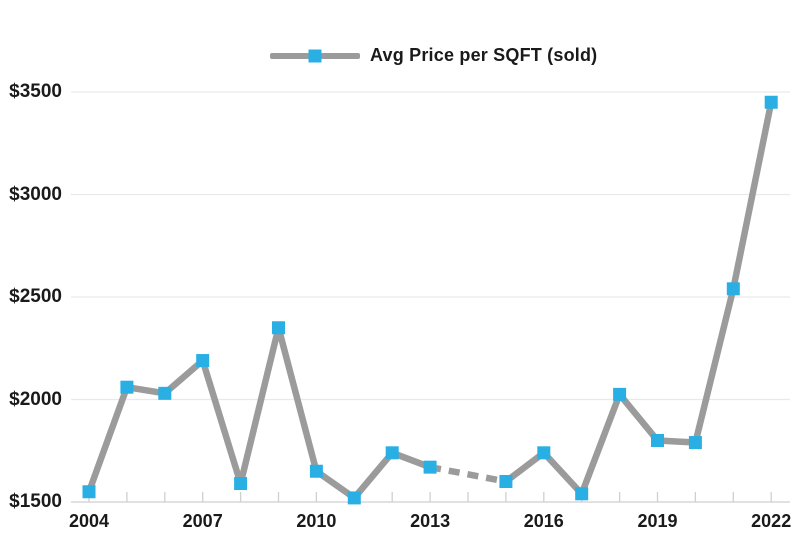 This screenshot has height=552, width=800. I want to click on y-axis-label: $3500, so click(35, 91).